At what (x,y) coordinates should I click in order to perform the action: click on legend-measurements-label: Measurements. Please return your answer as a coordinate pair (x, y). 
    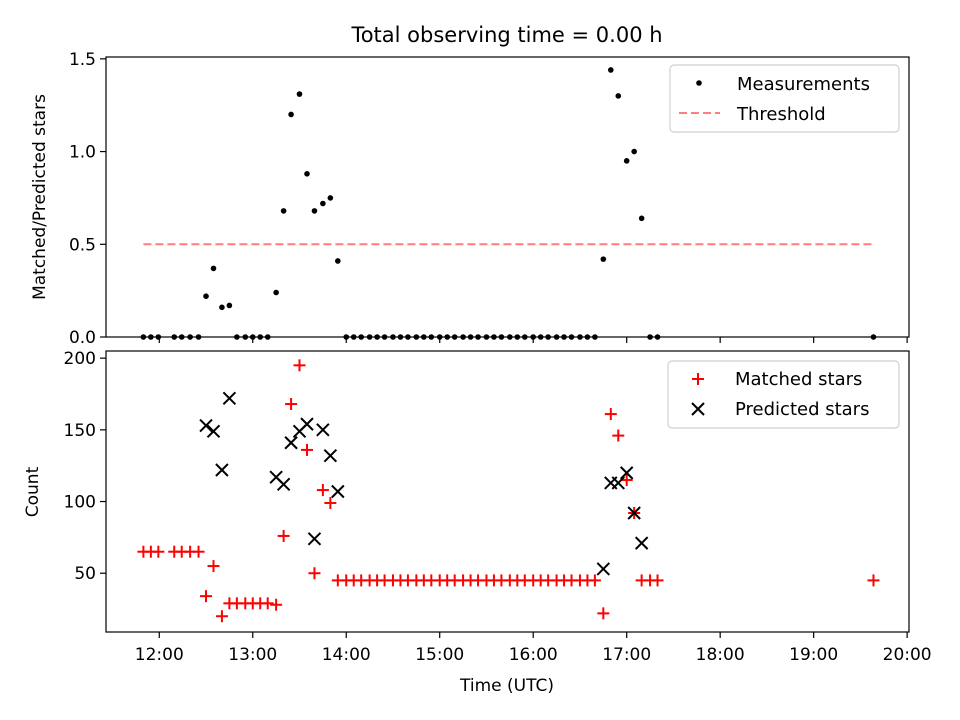
    Looking at the image, I should click on (803, 84).